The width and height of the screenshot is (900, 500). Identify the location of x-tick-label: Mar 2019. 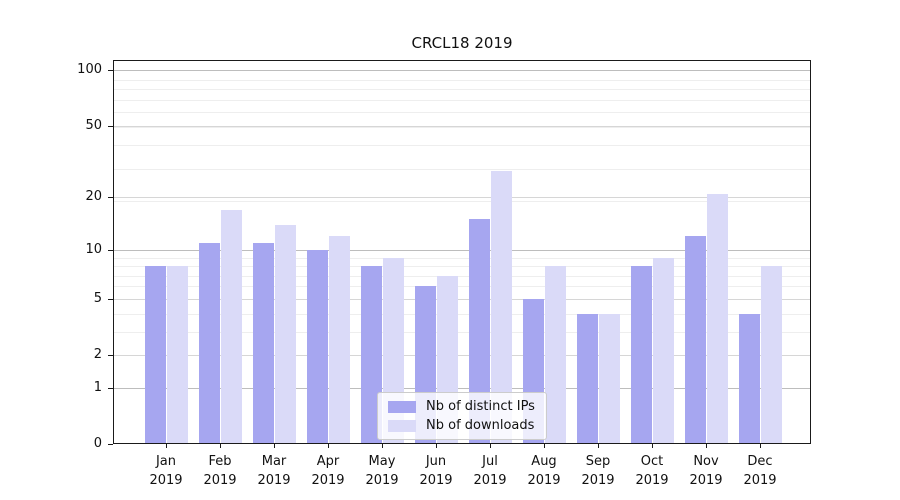
(274, 471).